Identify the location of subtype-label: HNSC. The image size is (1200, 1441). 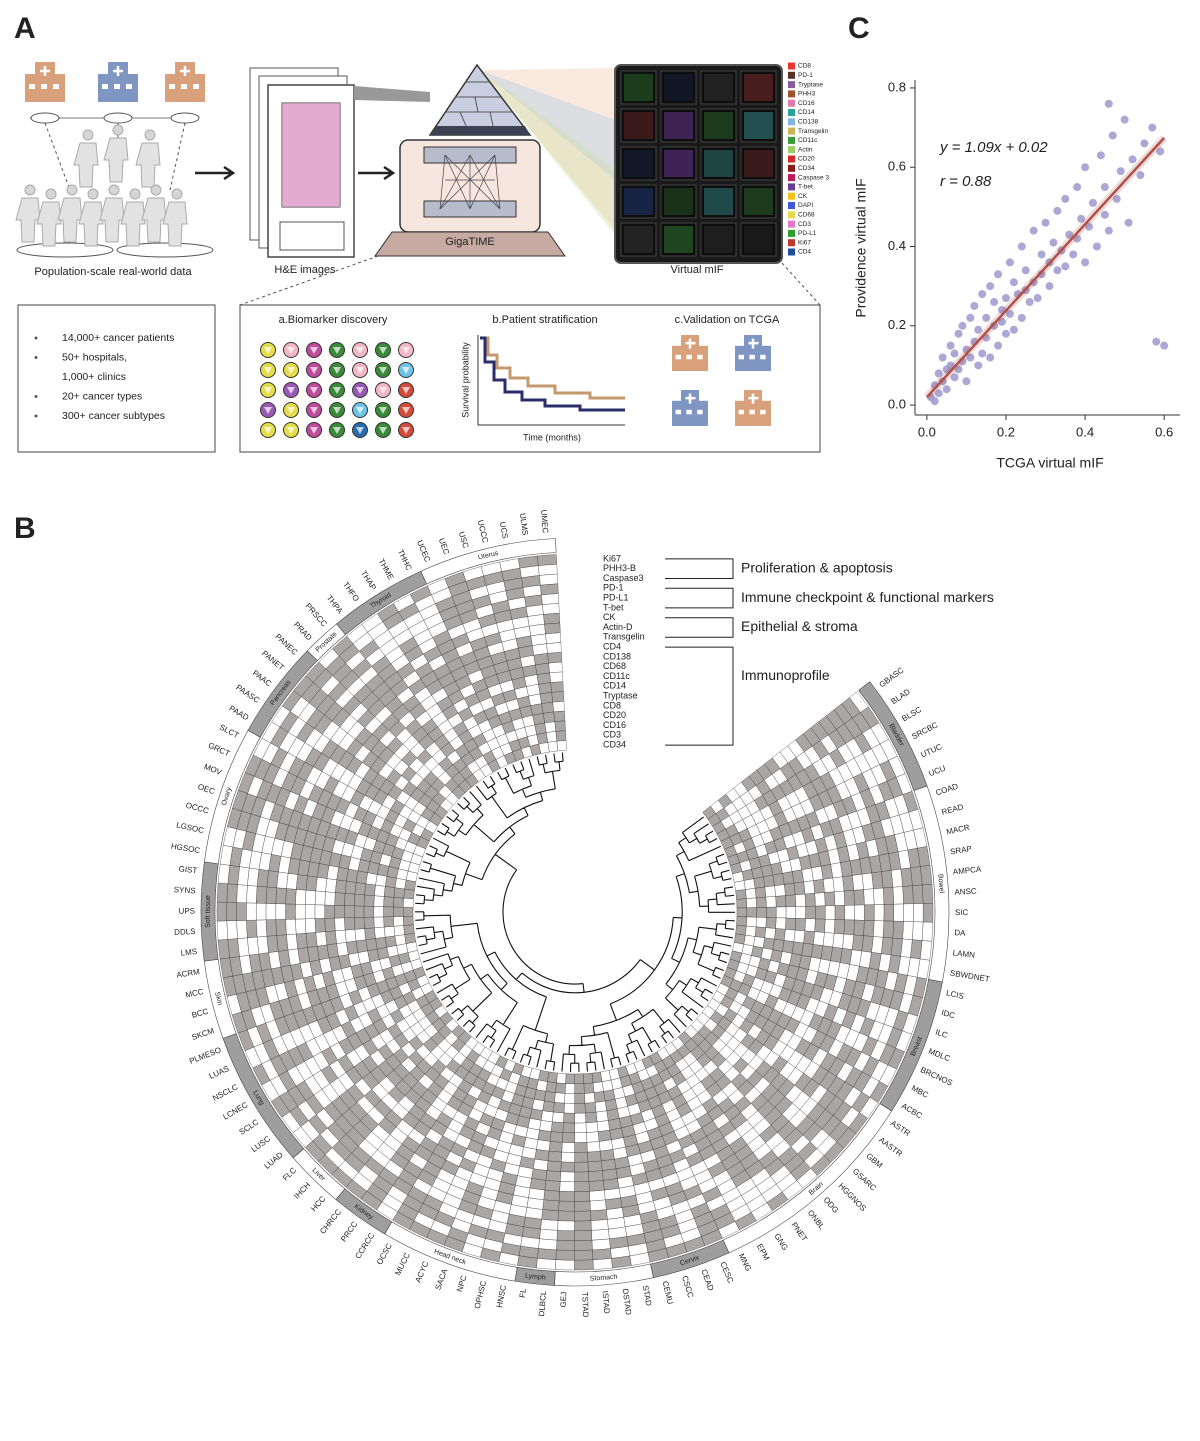
(501, 1296).